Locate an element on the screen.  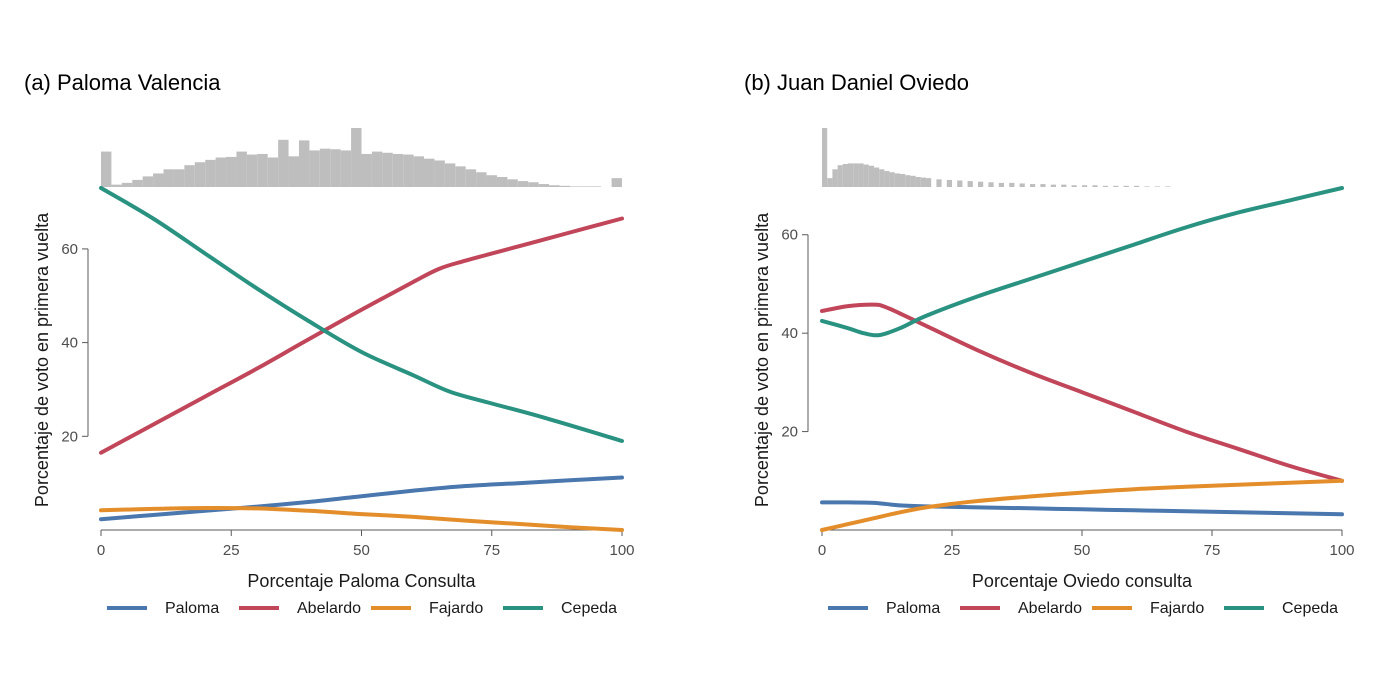
panel-title: (a) Paloma Valencia is located at coordinates (122, 82).